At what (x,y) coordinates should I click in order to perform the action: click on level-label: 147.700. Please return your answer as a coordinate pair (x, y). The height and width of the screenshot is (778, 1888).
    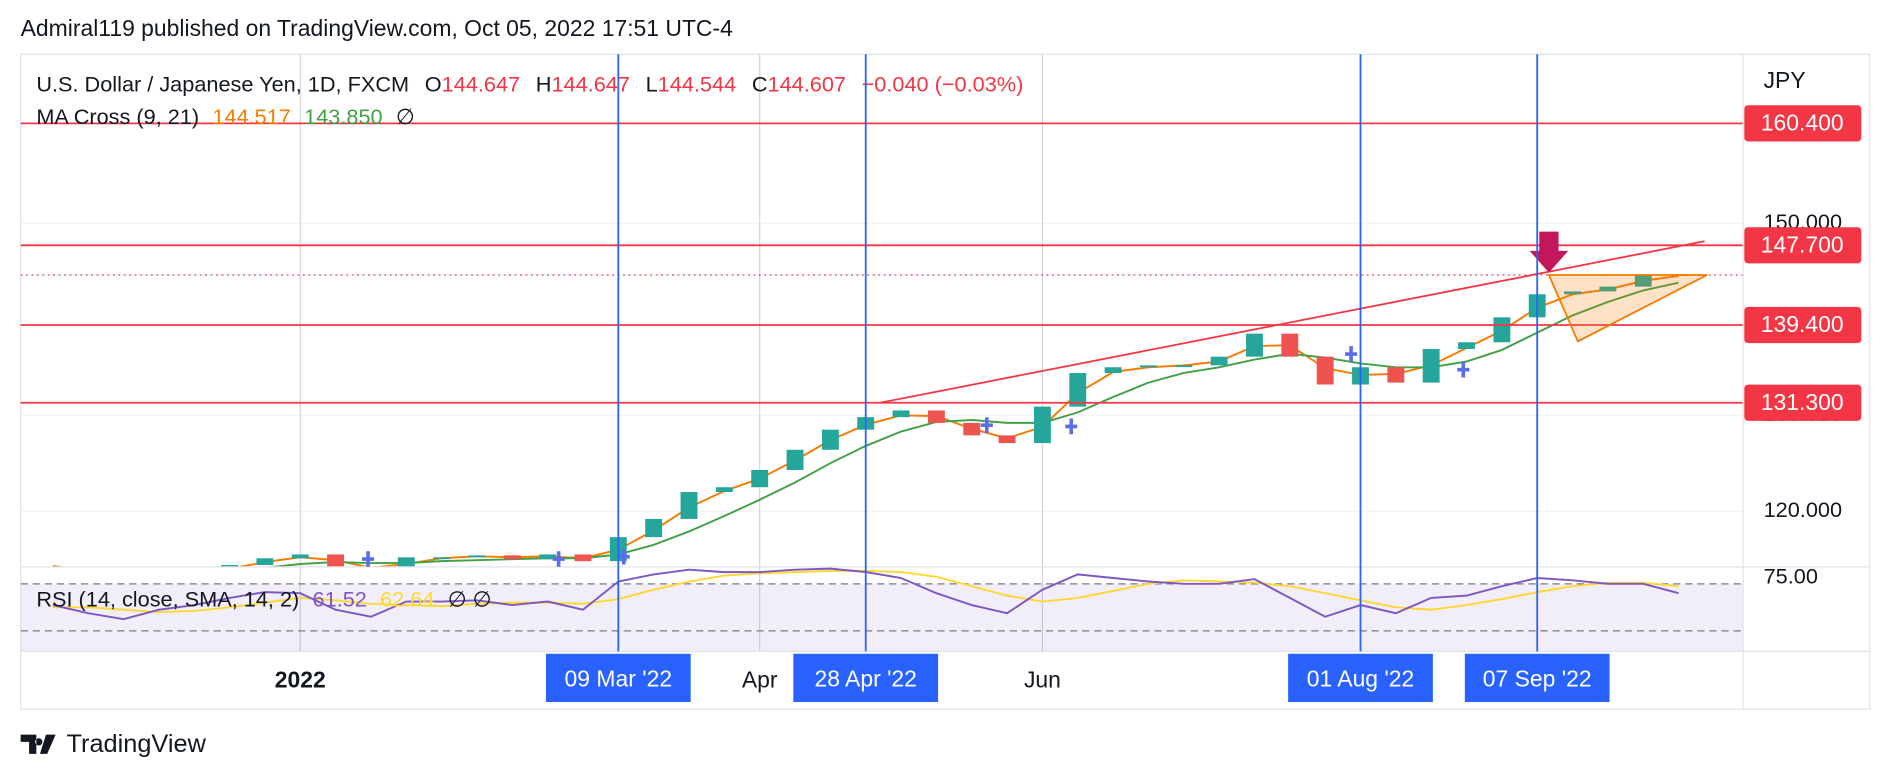
    Looking at the image, I should click on (1802, 245).